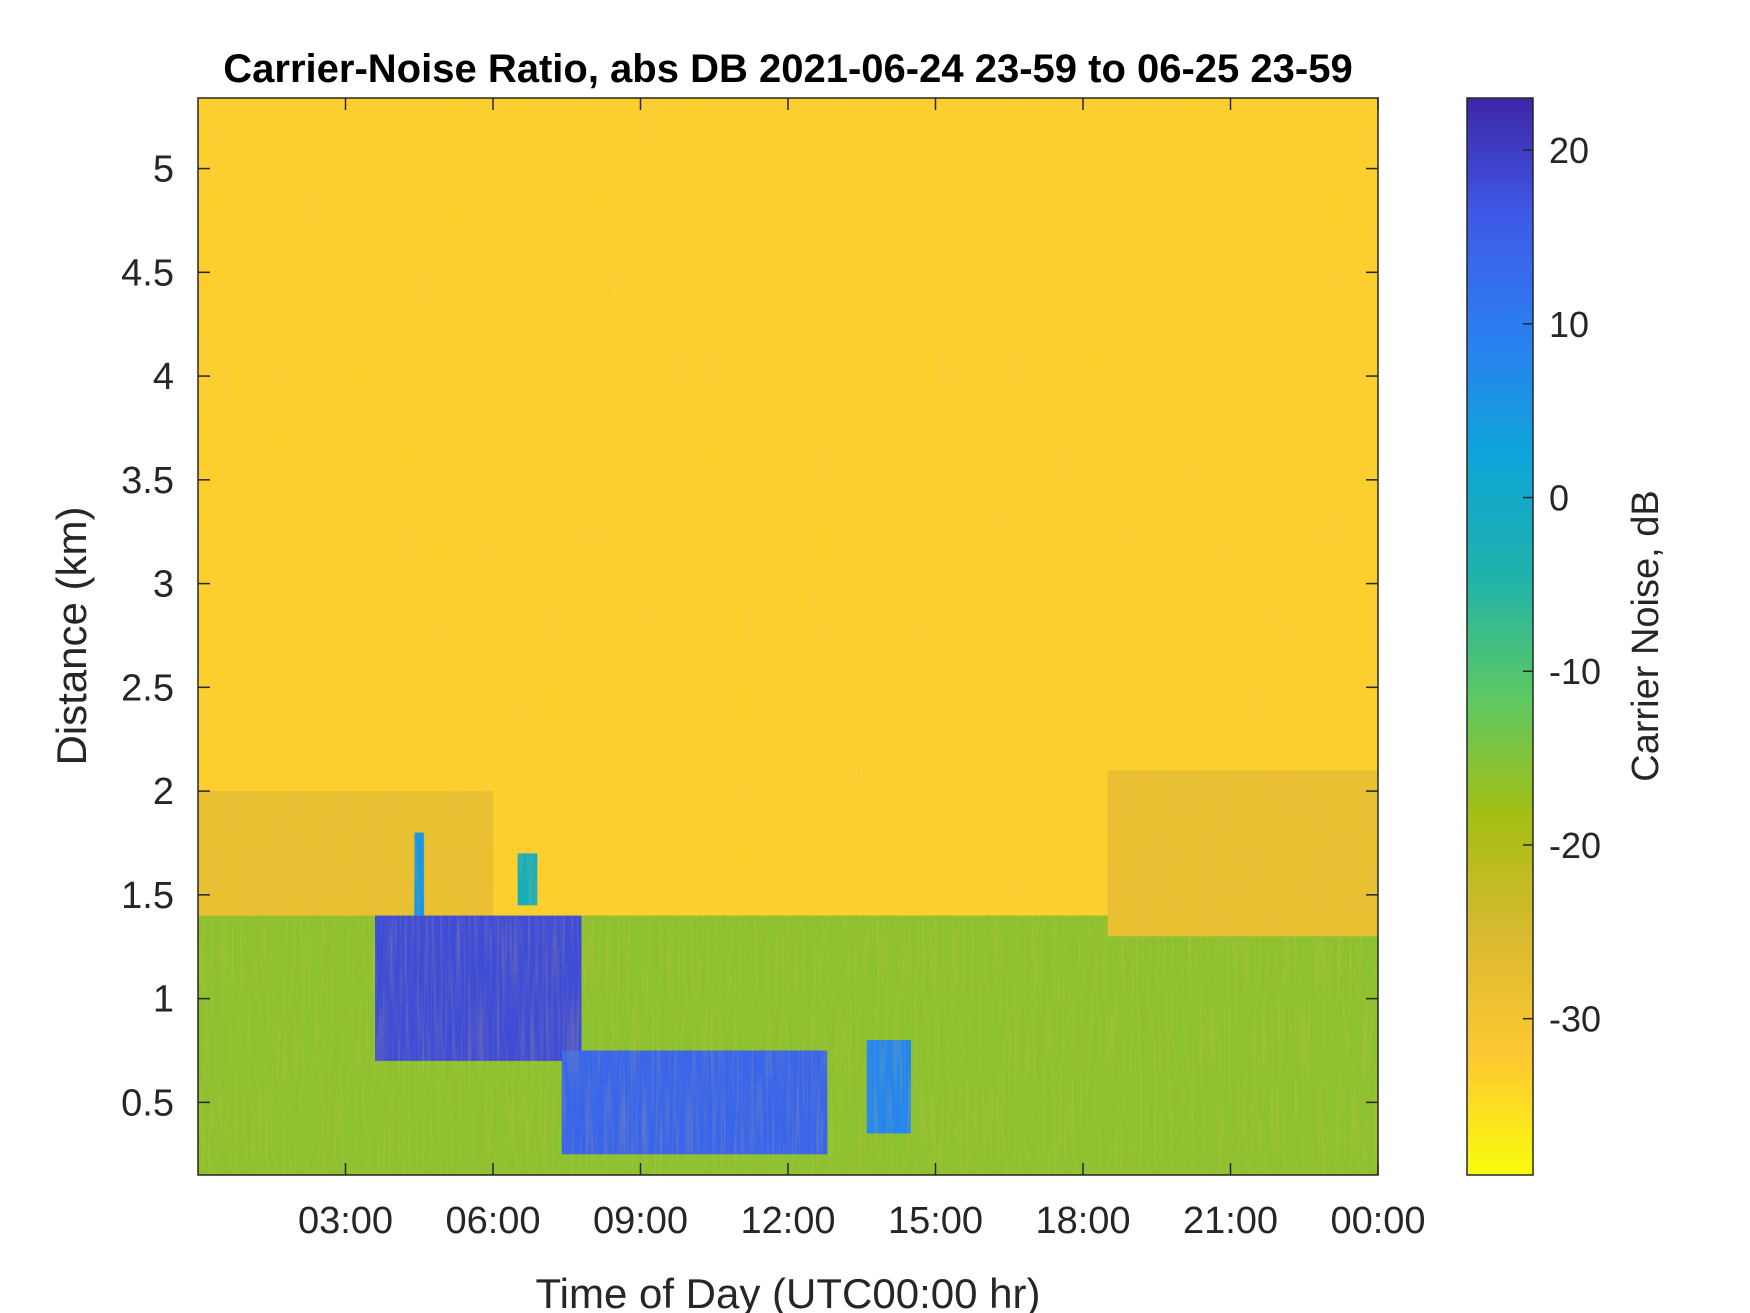  I want to click on colorbar: 20 10 0 -10 -20 -30 Carrier Noise, dB, so click(1566, 636).